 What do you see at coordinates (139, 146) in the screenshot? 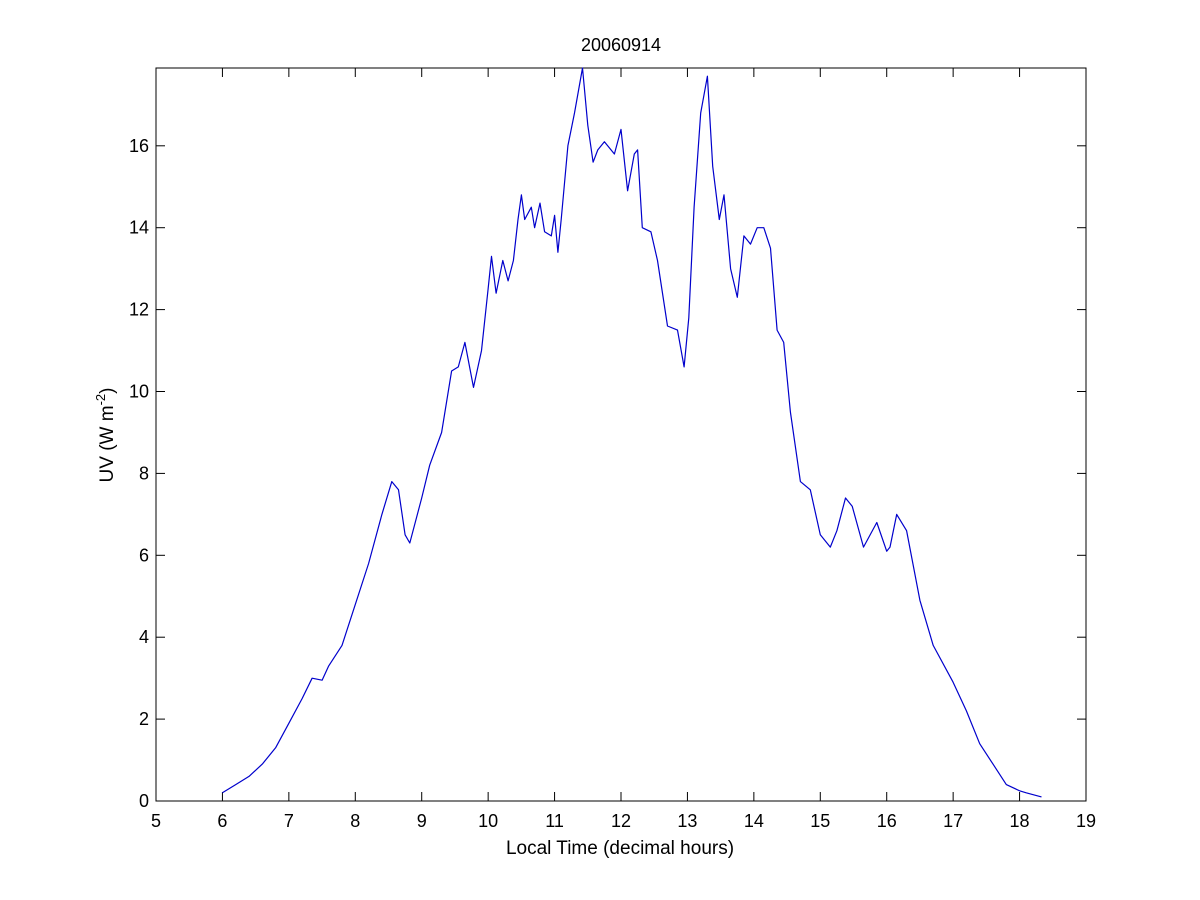
I see `y-tick-label: 16` at bounding box center [139, 146].